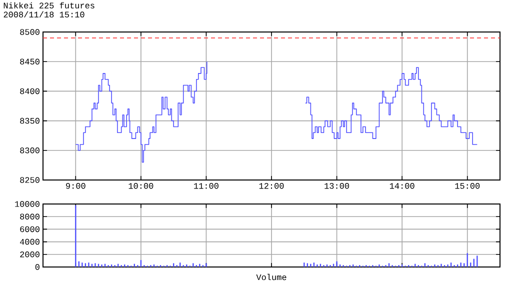 This screenshot has height=288, width=512. I want to click on y-tick-label: 0, so click(37, 267).